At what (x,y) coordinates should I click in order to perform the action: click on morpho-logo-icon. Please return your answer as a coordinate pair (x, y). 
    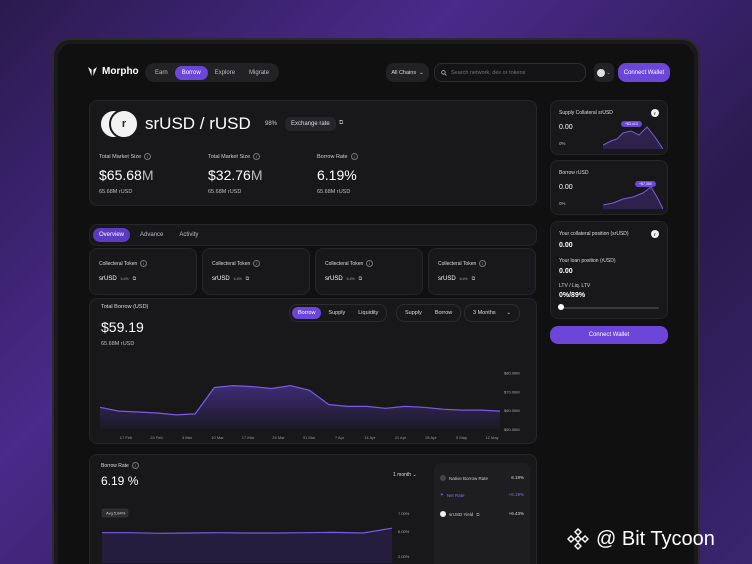
    Looking at the image, I should click on (92, 71).